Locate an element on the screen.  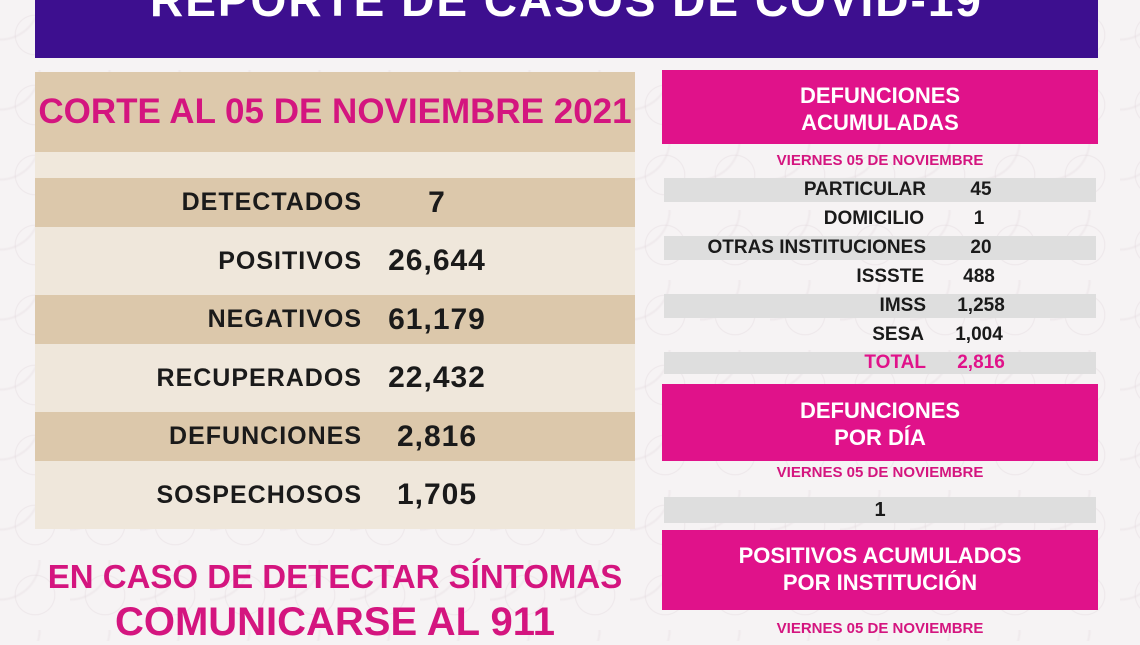
stat-row-detectados: DETECTADOS 7 is located at coordinates (335, 202).